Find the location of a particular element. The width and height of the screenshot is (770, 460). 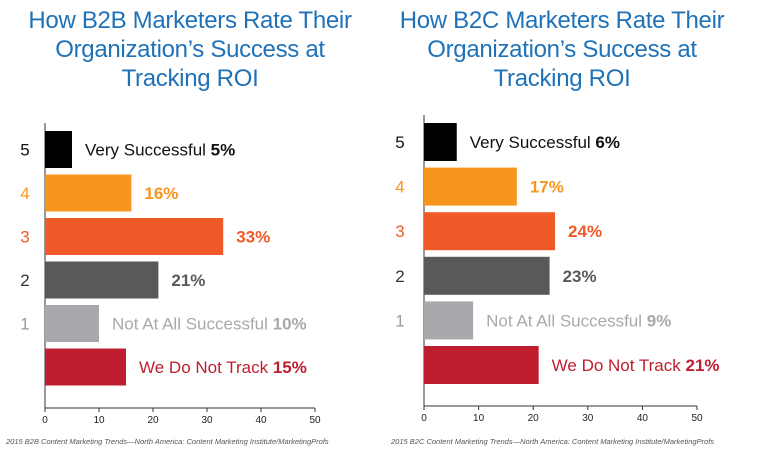

b2b-bar-label: 16% is located at coordinates (161, 193).